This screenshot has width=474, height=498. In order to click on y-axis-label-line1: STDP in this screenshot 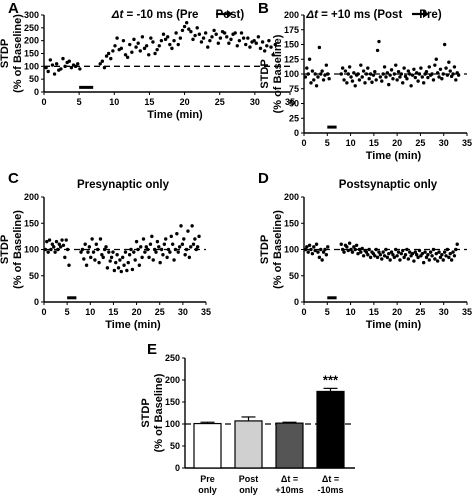, I will do `click(146, 412)`.